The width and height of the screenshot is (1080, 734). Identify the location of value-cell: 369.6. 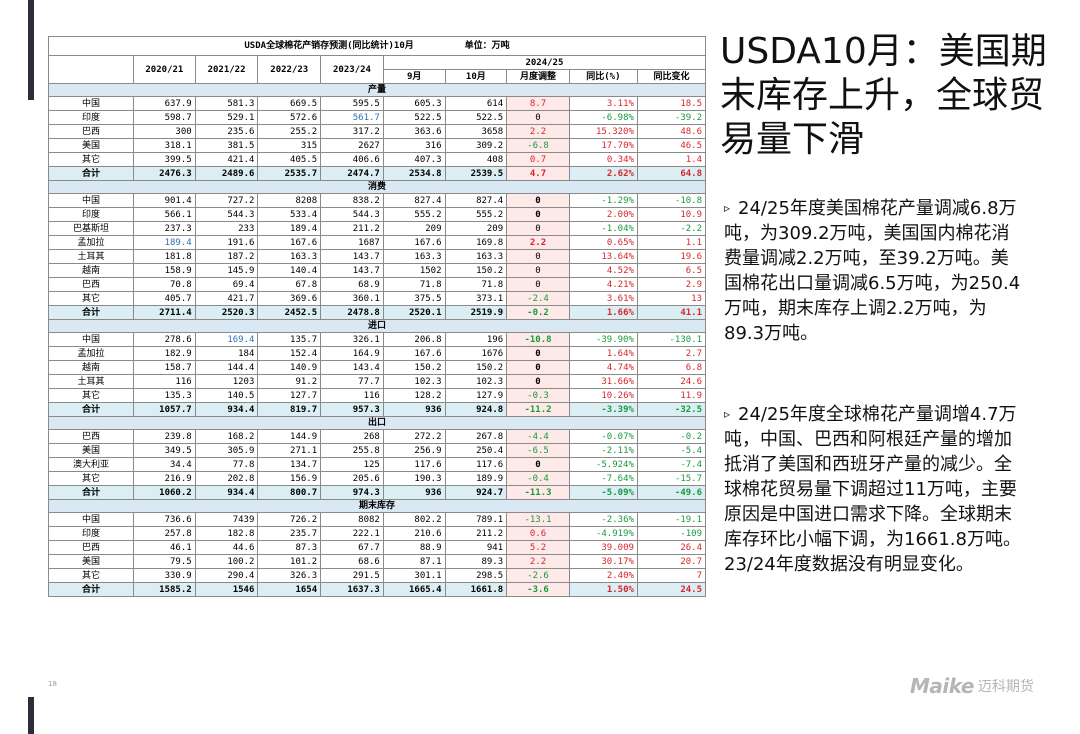
(289, 298).